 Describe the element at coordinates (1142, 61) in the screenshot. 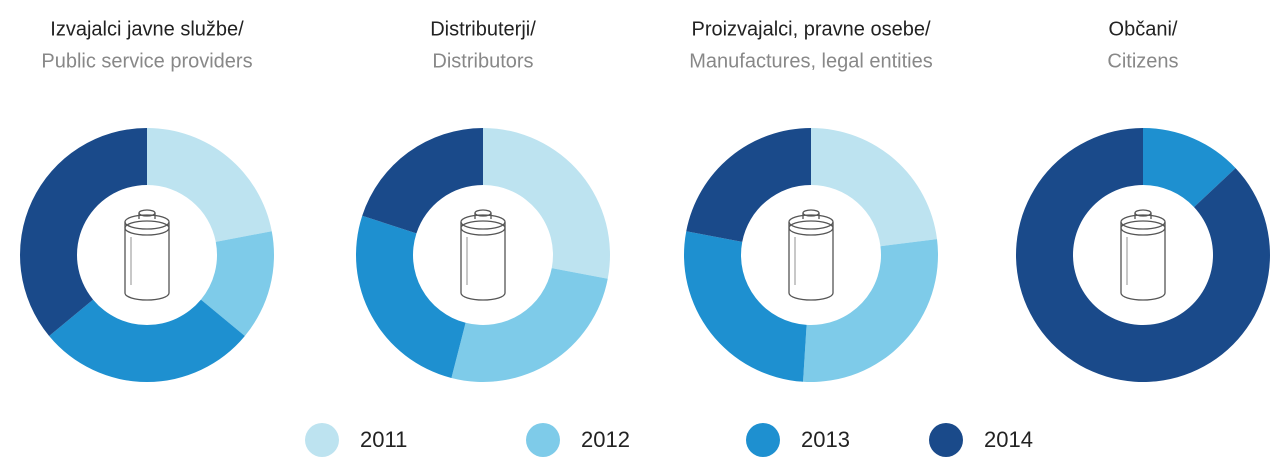

I see `chart-subtitle: Citizens` at that location.